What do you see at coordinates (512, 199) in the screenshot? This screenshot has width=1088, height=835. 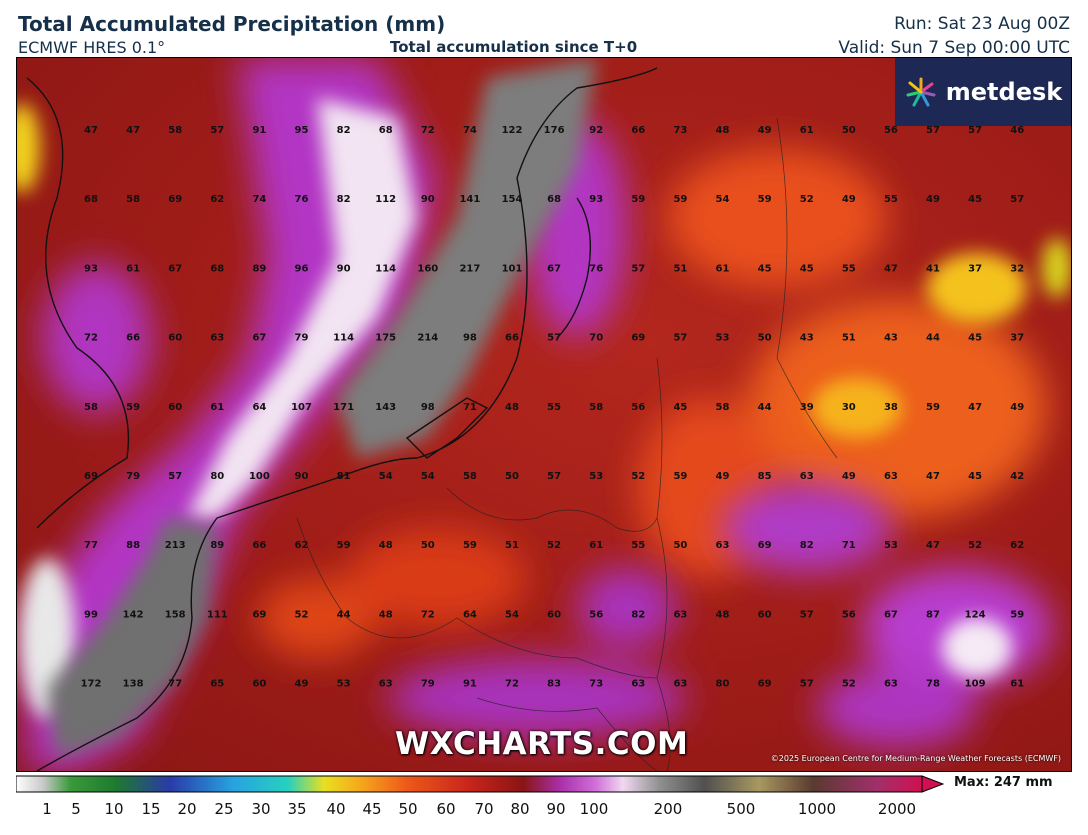 I see `grid-value: 154` at bounding box center [512, 199].